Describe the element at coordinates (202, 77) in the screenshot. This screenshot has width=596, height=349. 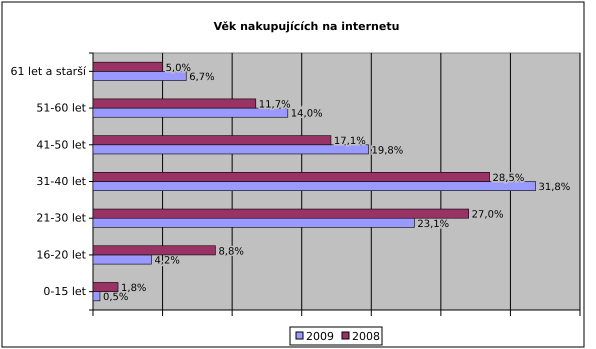
I see `data-label: 6,7%` at that location.